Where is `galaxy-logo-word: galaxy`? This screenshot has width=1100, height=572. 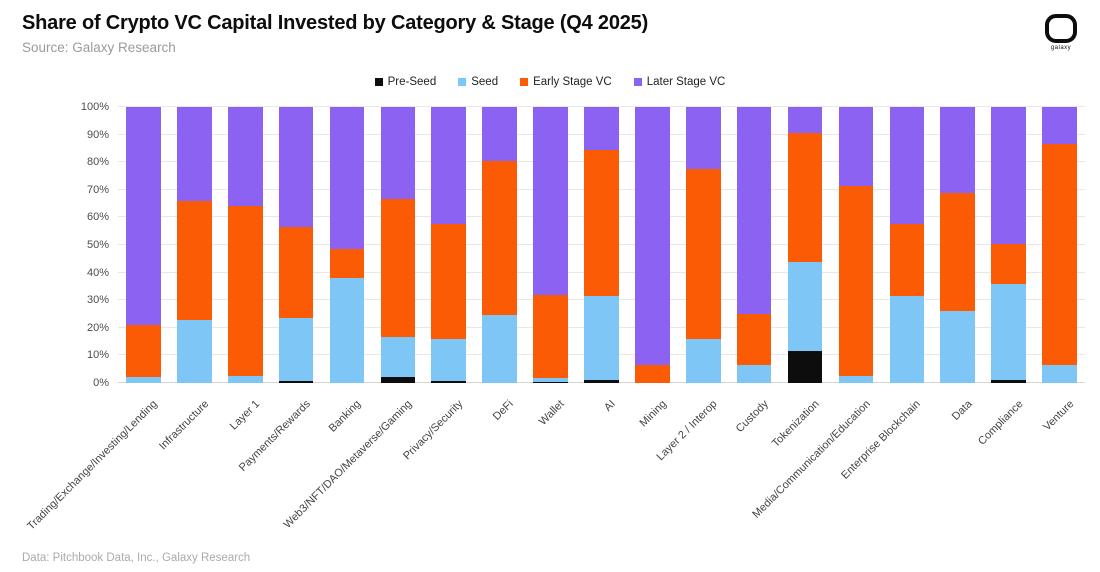 galaxy-logo-word: galaxy is located at coordinates (1061, 48).